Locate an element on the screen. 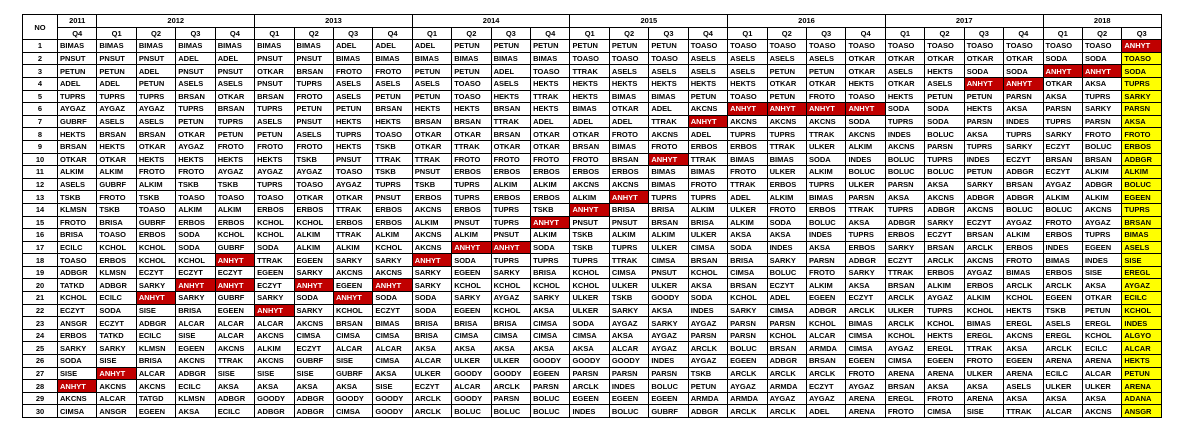 The width and height of the screenshot is (1200, 428). row-number: 3 is located at coordinates (40, 71).